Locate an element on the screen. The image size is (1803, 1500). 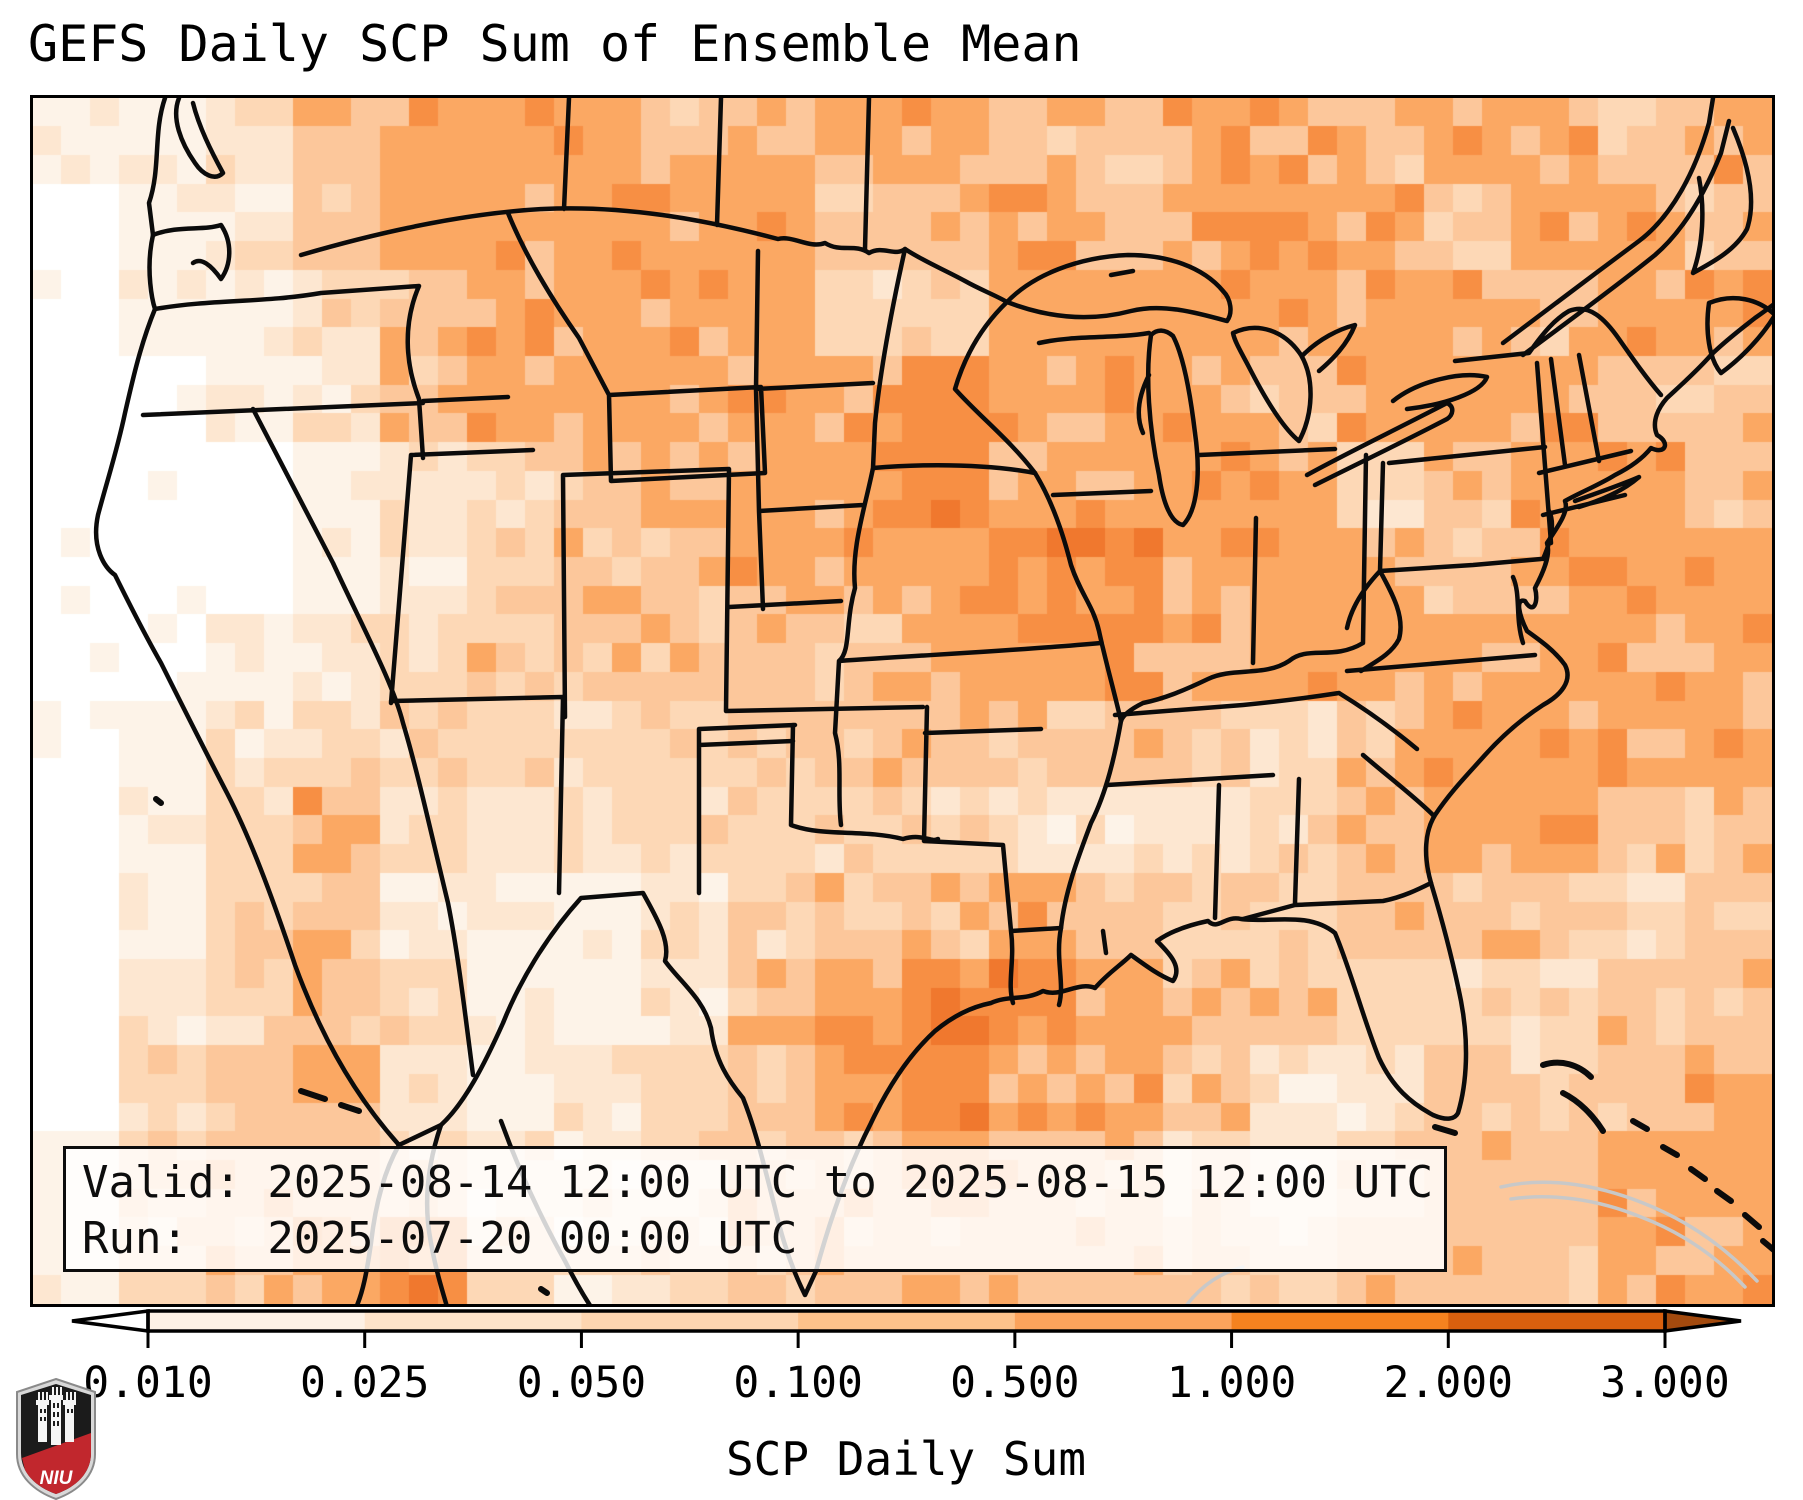
niu-logo-text: NIU is located at coordinates (57, 1478).